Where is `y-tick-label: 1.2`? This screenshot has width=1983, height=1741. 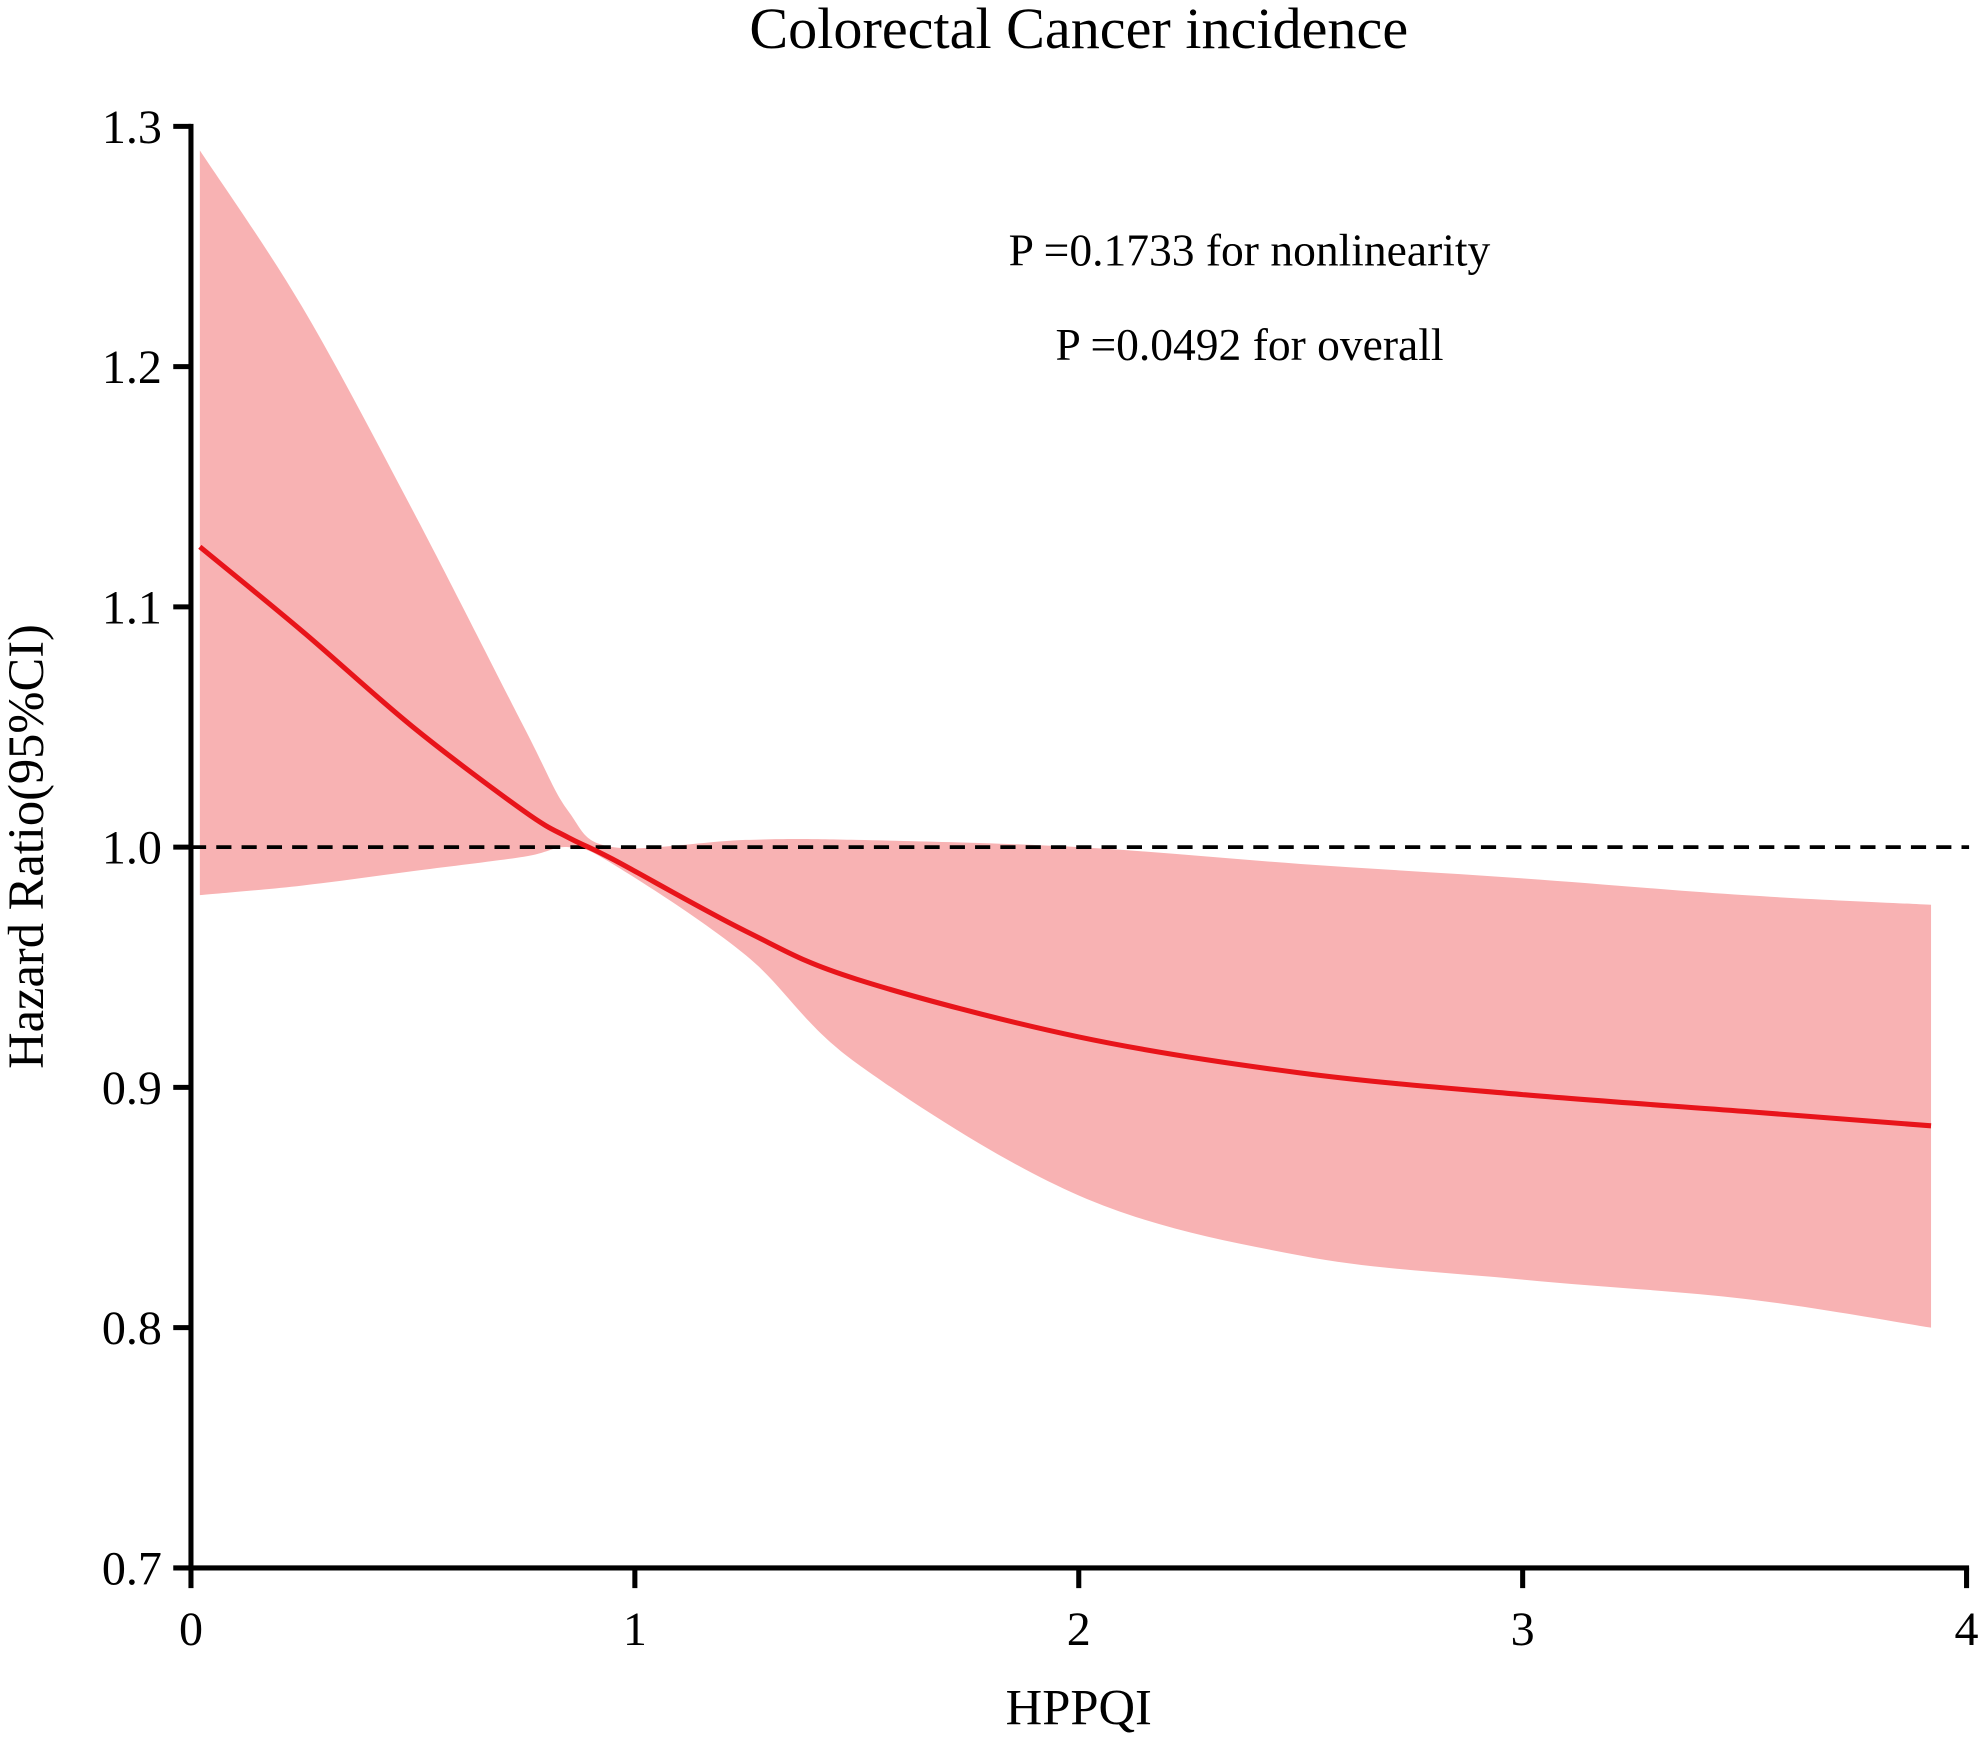 y-tick-label: 1.2 is located at coordinates (132, 367).